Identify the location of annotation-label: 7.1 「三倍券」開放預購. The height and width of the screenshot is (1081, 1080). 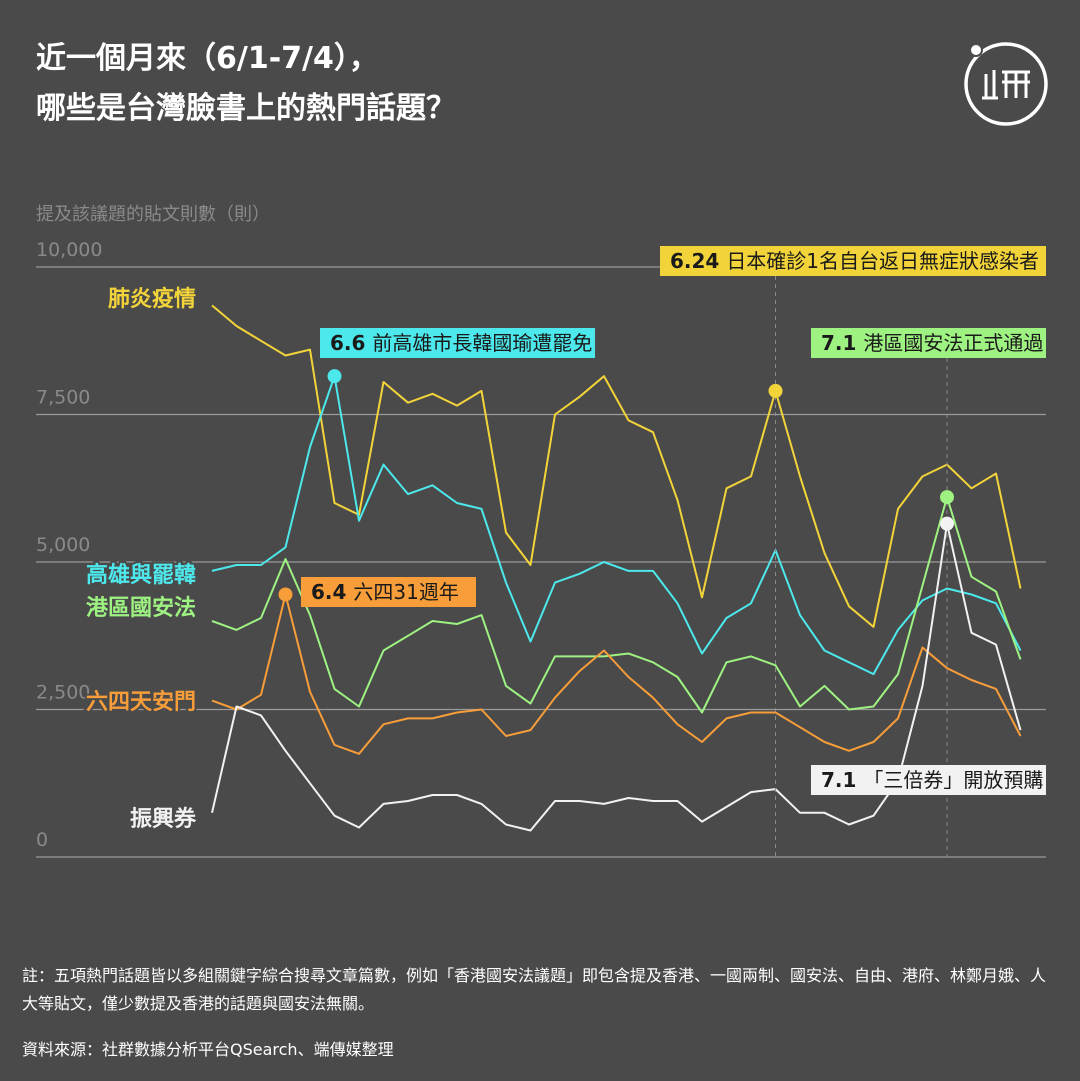
(932, 780).